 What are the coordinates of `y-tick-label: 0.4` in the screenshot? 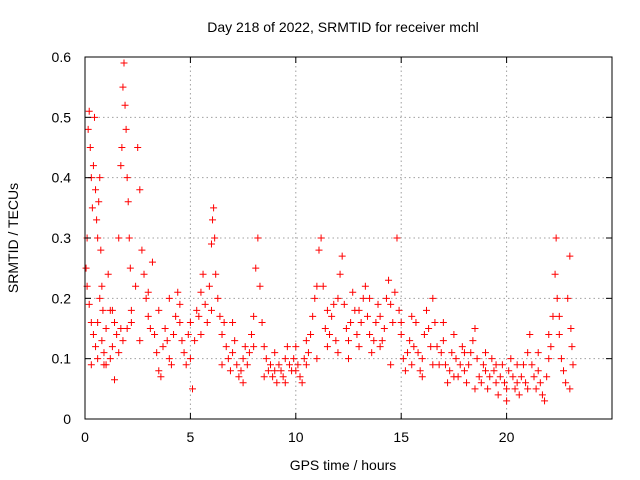 It's located at (62, 178).